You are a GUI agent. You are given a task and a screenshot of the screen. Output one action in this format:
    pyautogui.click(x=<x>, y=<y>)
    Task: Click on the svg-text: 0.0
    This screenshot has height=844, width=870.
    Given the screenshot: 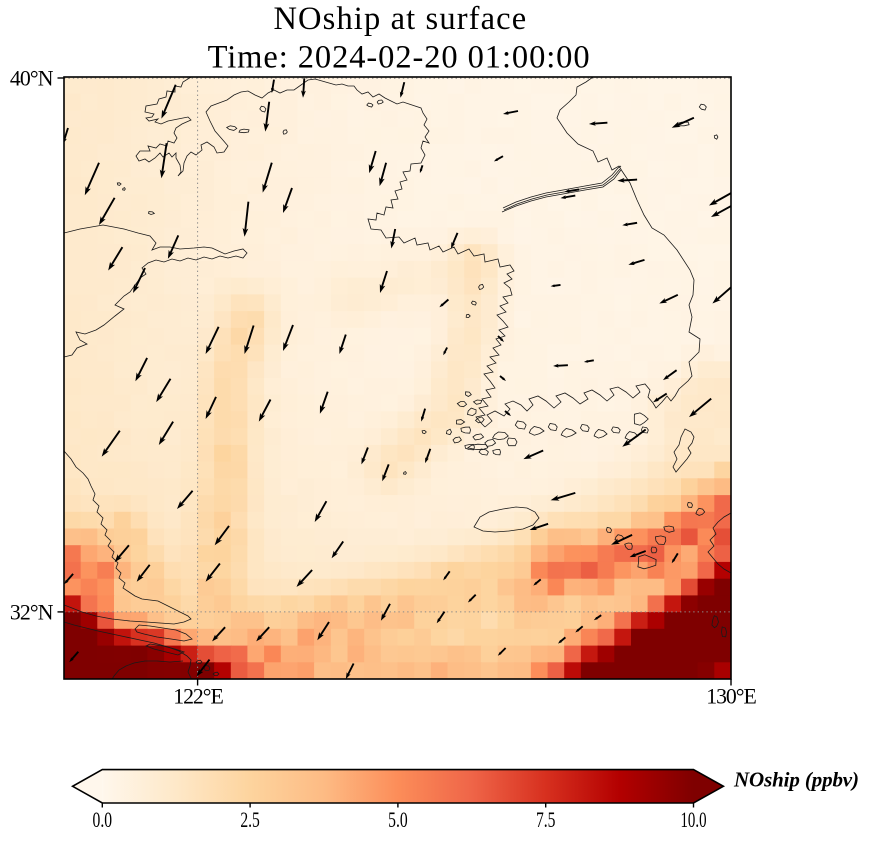 What is the action you would take?
    pyautogui.click(x=103, y=820)
    